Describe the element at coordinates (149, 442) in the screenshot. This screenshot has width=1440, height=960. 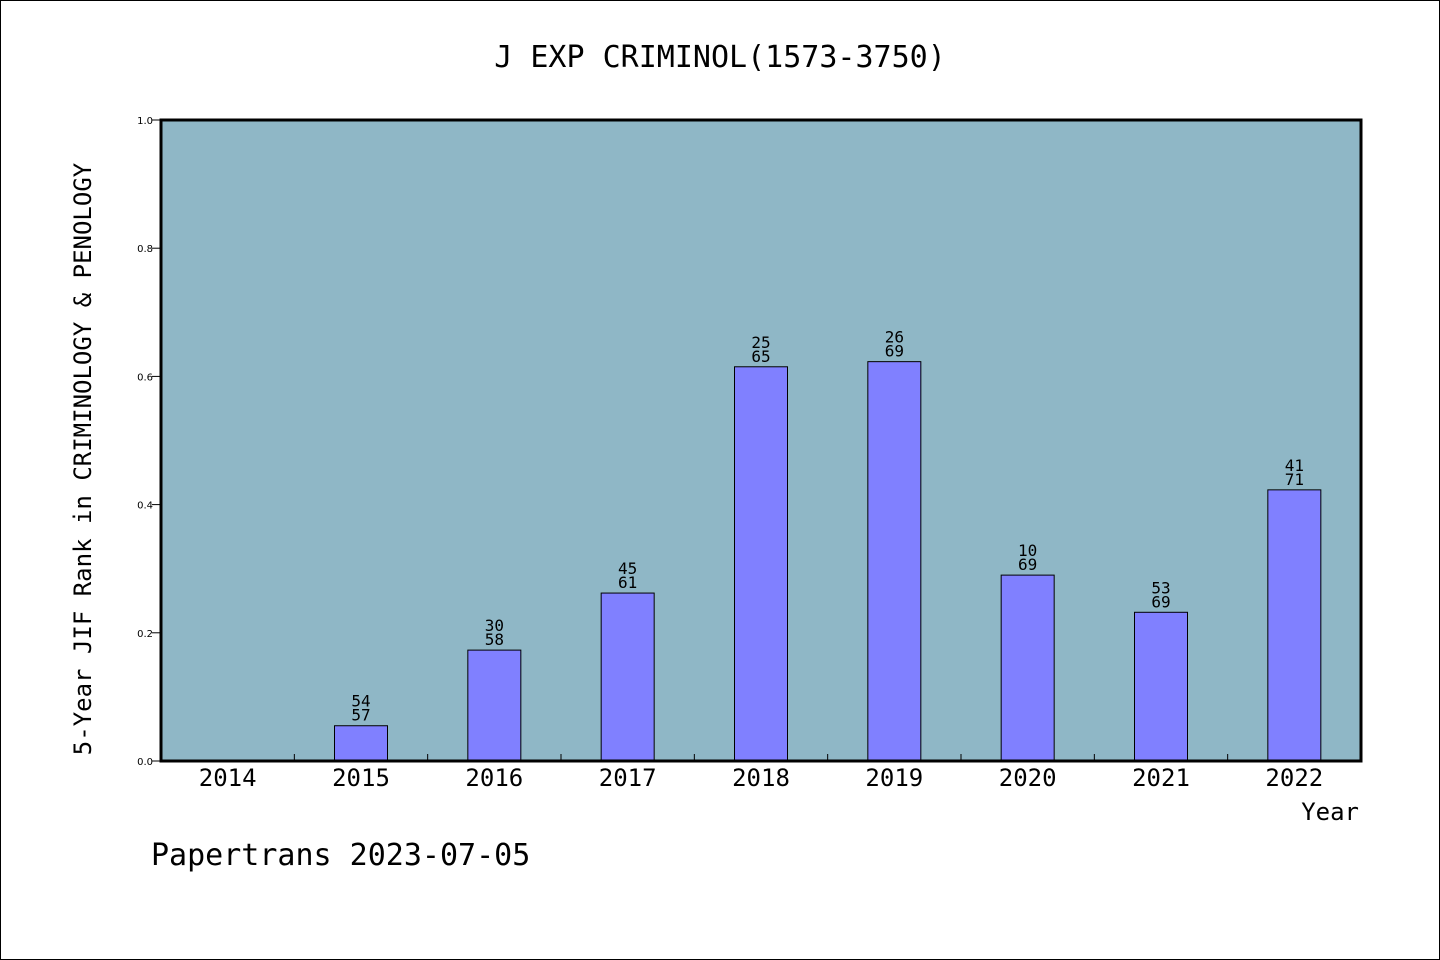
I see `y-axis: 0.0 0.2 0.4 0.6 0.8 1.0` at that location.